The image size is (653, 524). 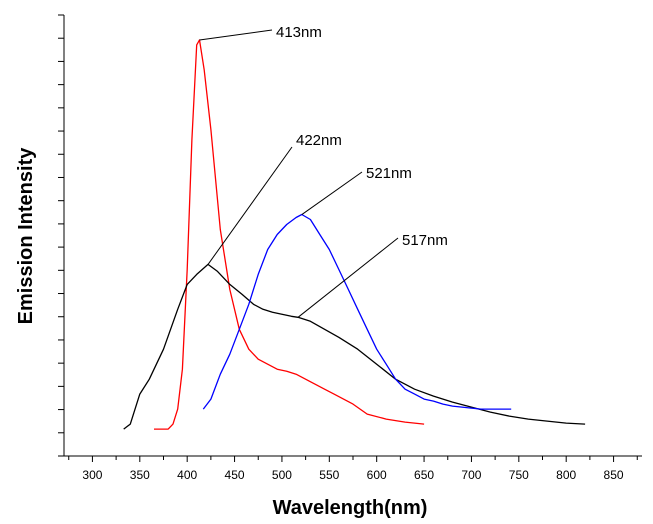 I want to click on x-tick-label: 300, so click(x=92, y=475).